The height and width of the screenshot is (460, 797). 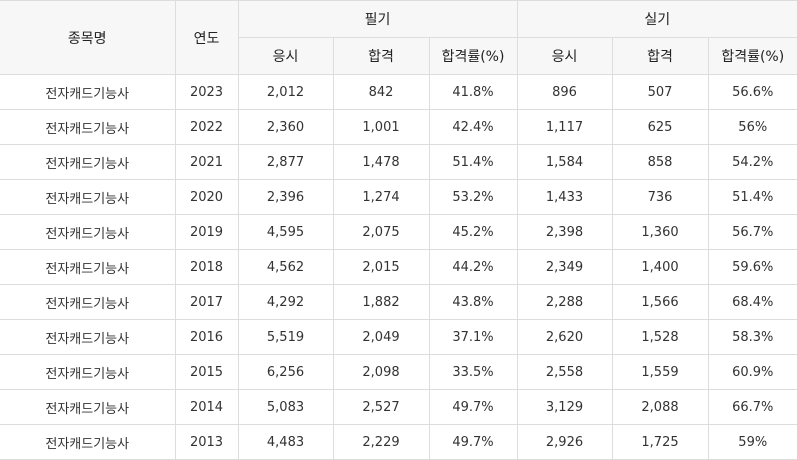 What do you see at coordinates (660, 92) in the screenshot?
I see `cell-practical-passed: 507` at bounding box center [660, 92].